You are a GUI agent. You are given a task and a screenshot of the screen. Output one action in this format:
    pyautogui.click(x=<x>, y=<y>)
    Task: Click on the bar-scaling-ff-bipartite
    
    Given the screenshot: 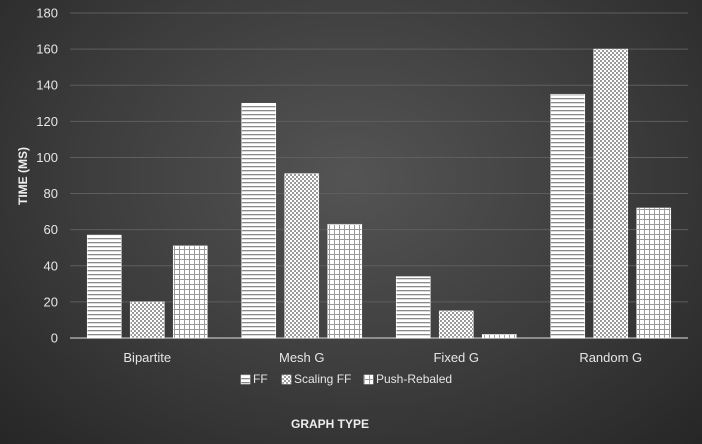 What is the action you would take?
    pyautogui.click(x=147, y=320)
    